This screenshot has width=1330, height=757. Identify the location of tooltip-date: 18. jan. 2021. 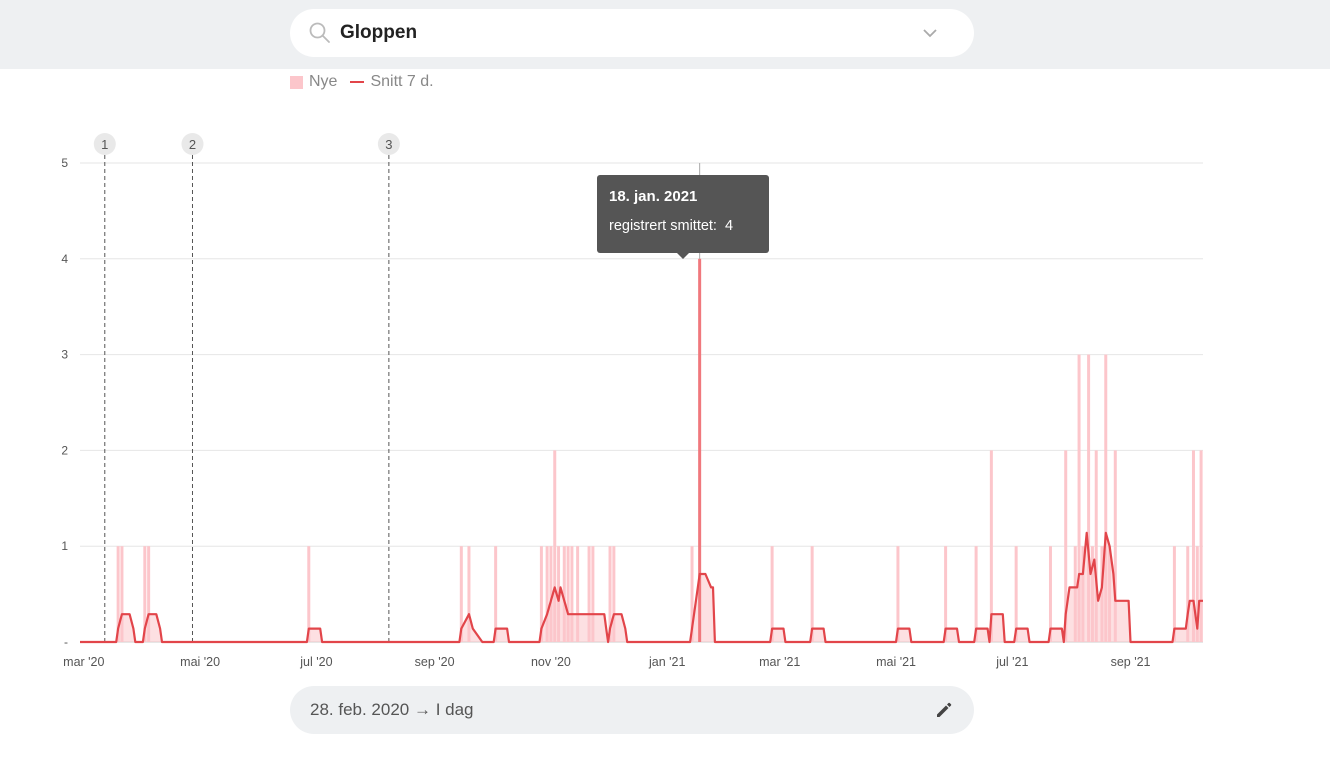
(653, 196).